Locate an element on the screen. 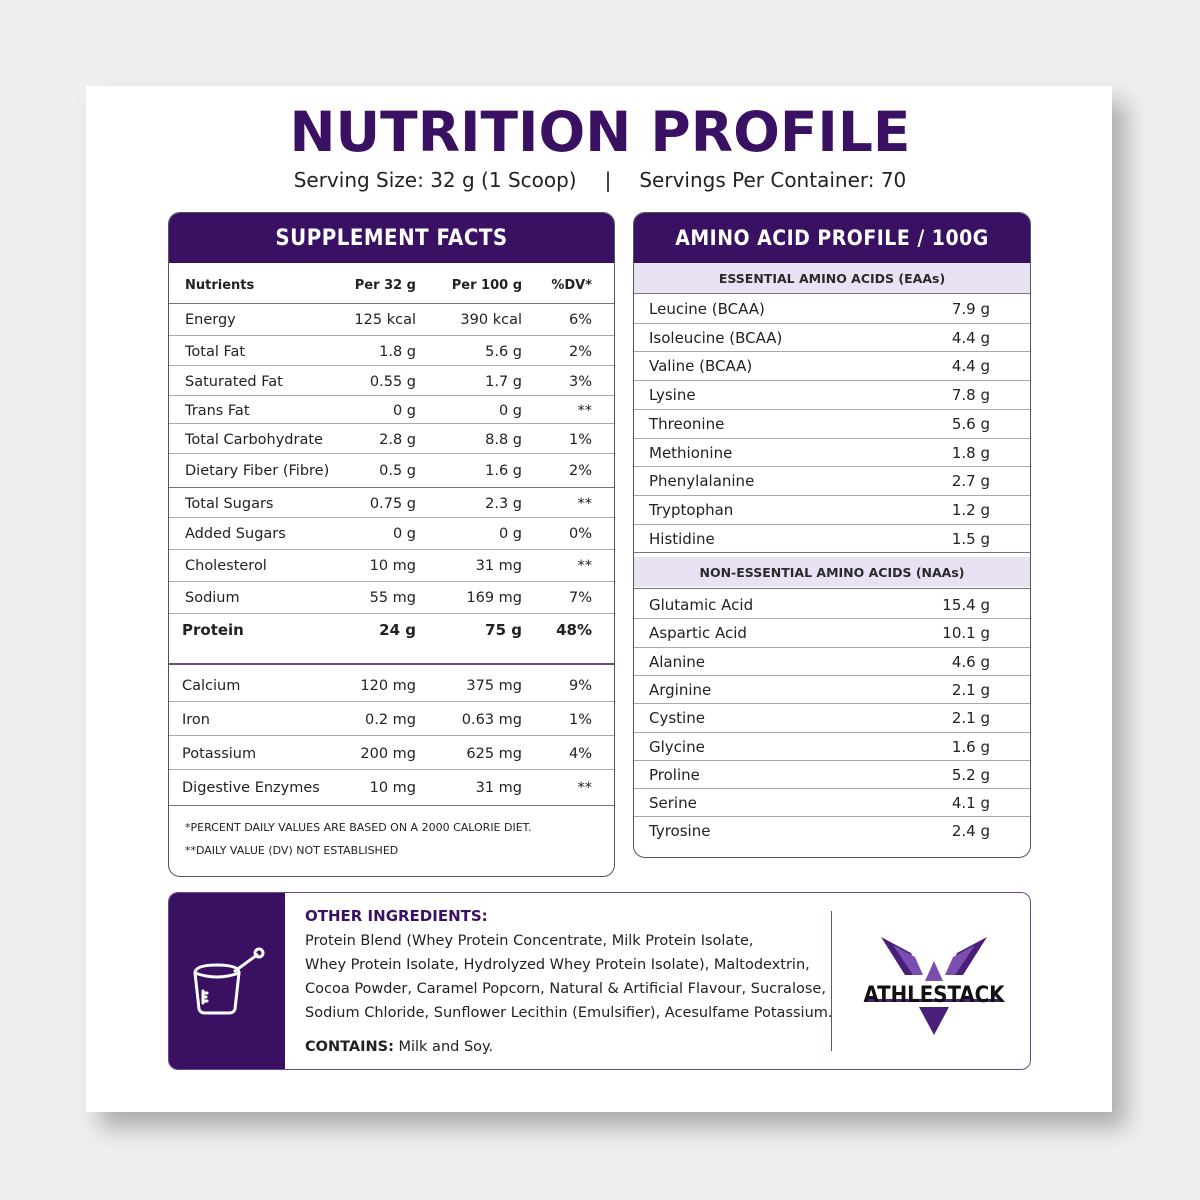 The height and width of the screenshot is (1200, 1200). value-per-32g: 0.75 g is located at coordinates (392, 504).